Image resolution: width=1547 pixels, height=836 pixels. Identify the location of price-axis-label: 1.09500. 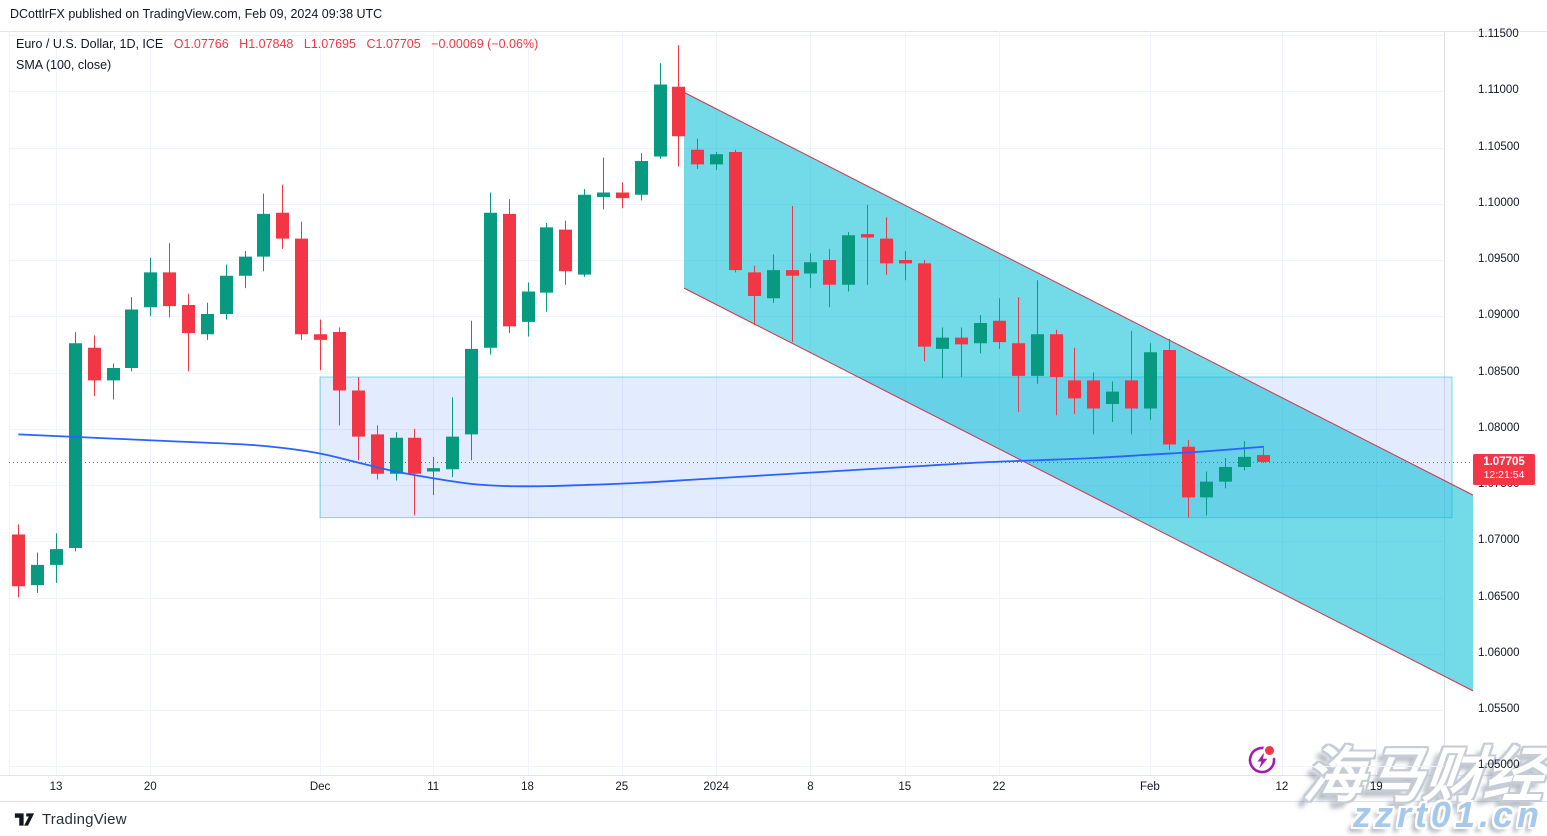
(1499, 259).